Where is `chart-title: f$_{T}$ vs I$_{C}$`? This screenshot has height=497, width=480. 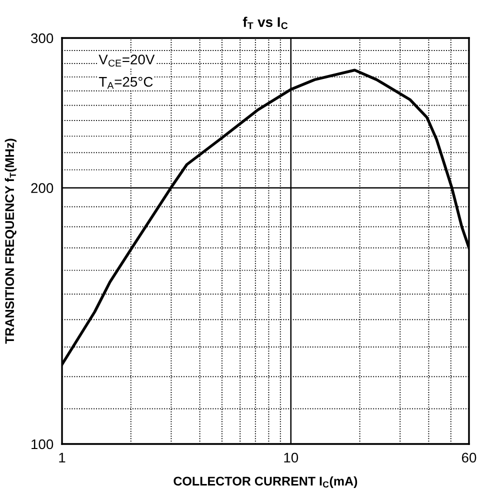 chart-title: f$_{T}$ vs I$_{C}$ is located at coordinates (265, 23).